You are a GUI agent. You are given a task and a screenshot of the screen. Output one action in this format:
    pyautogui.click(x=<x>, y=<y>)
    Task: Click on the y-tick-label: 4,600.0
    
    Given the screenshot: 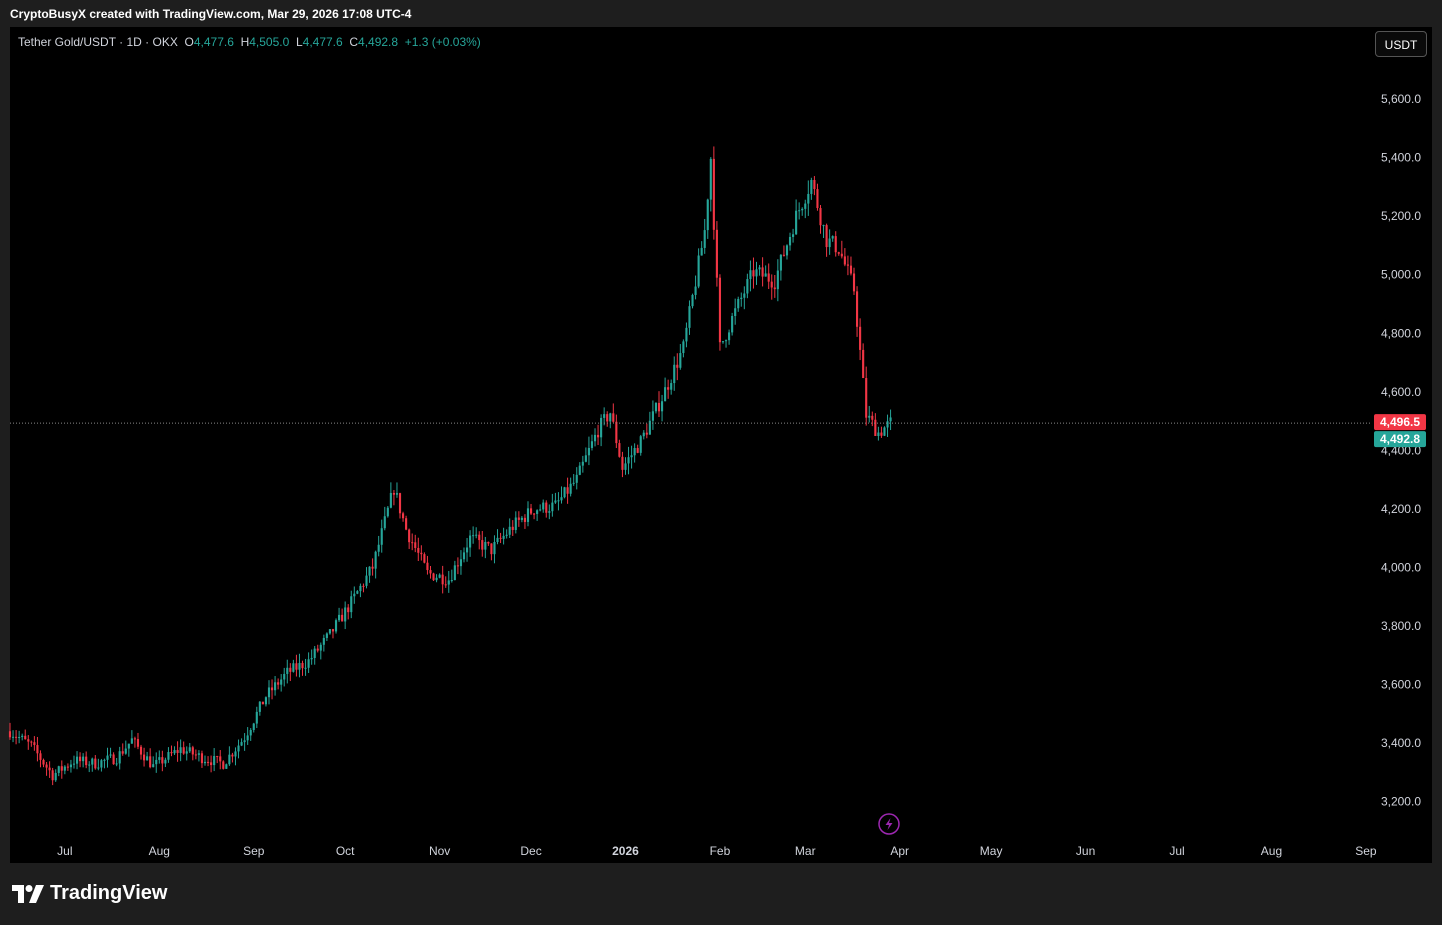 What is the action you would take?
    pyautogui.click(x=1401, y=392)
    